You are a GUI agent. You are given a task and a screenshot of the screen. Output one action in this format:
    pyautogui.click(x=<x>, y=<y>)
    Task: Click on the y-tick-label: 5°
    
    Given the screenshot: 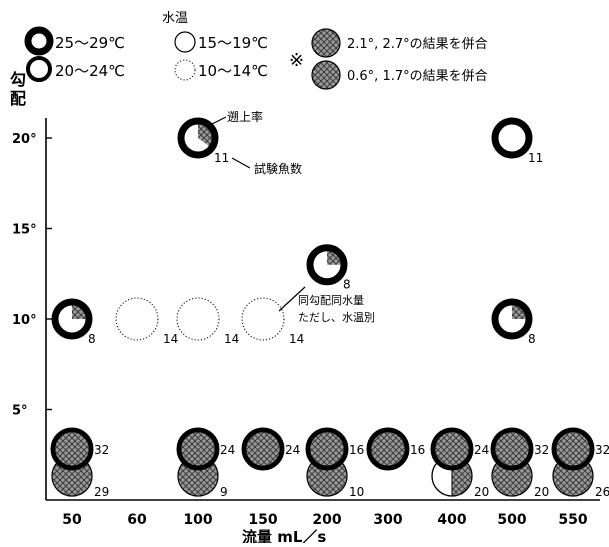 What is the action you would take?
    pyautogui.click(x=20, y=411)
    